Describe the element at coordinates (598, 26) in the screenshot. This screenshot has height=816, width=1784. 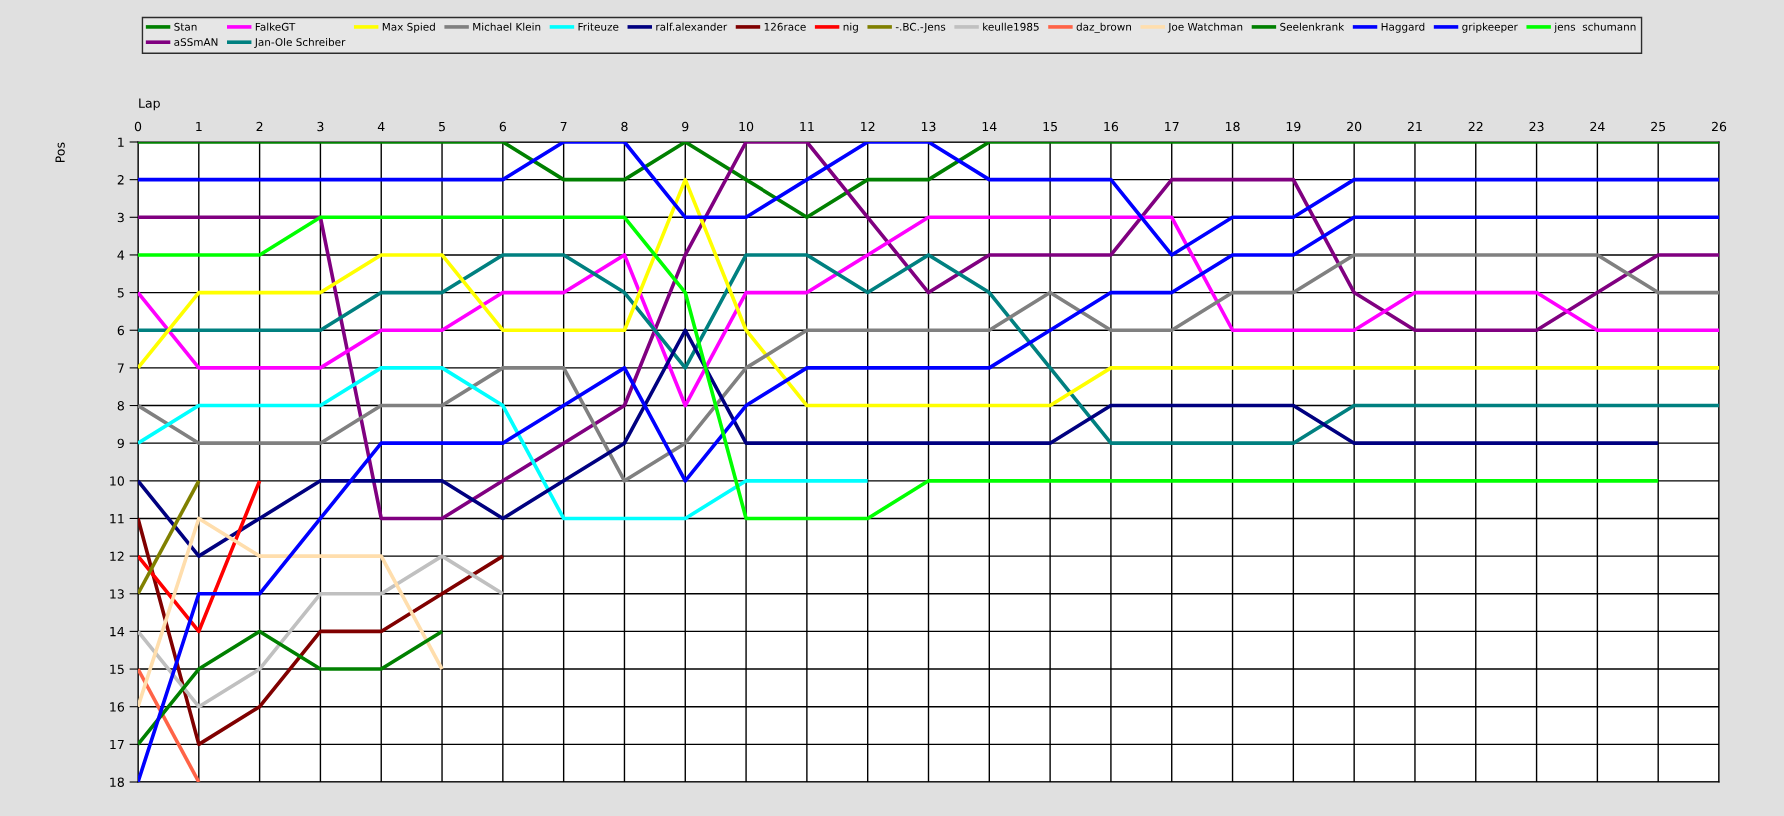
I see `legend-label: Friteuze` at that location.